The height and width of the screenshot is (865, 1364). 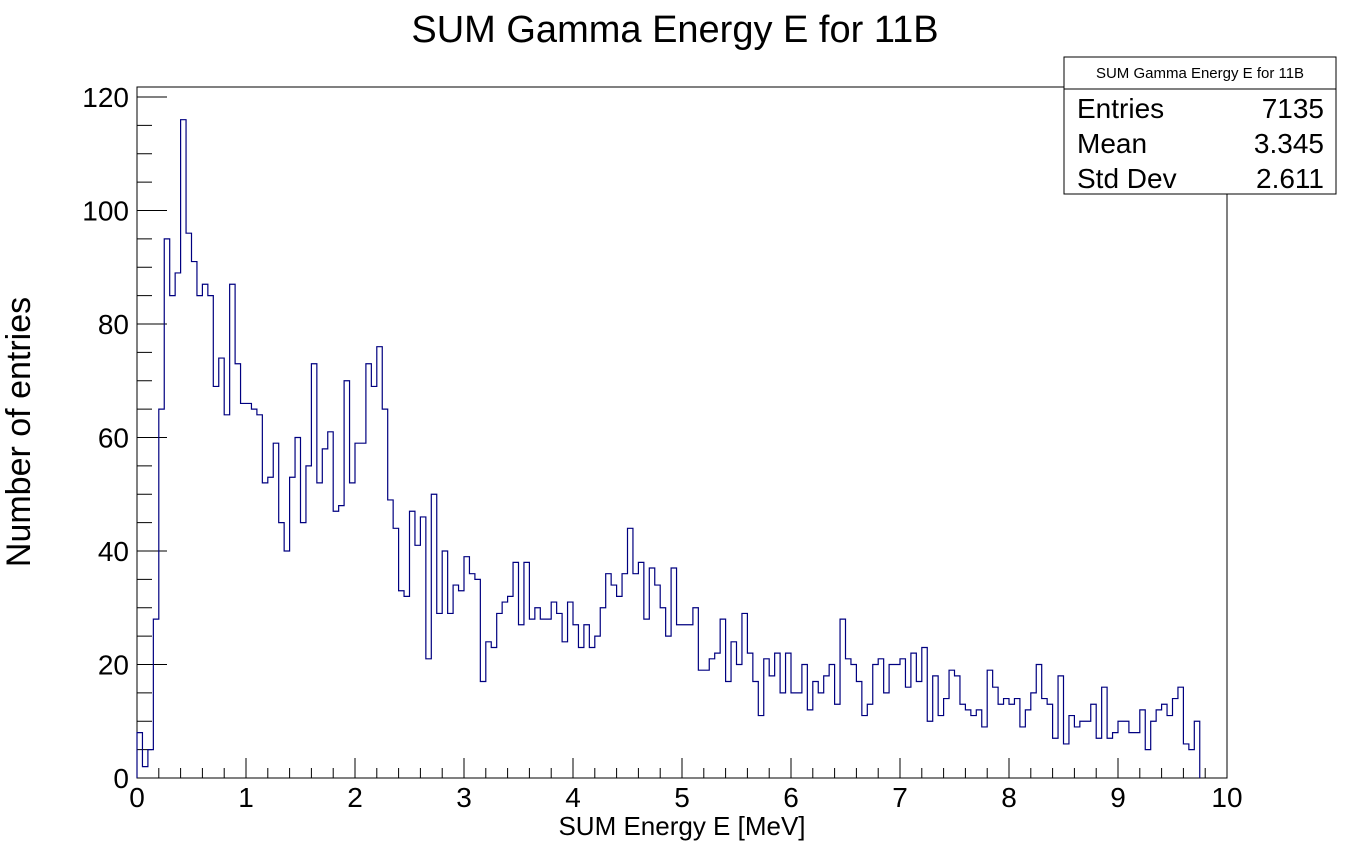 I want to click on x-tick-label: 2, so click(x=355, y=797).